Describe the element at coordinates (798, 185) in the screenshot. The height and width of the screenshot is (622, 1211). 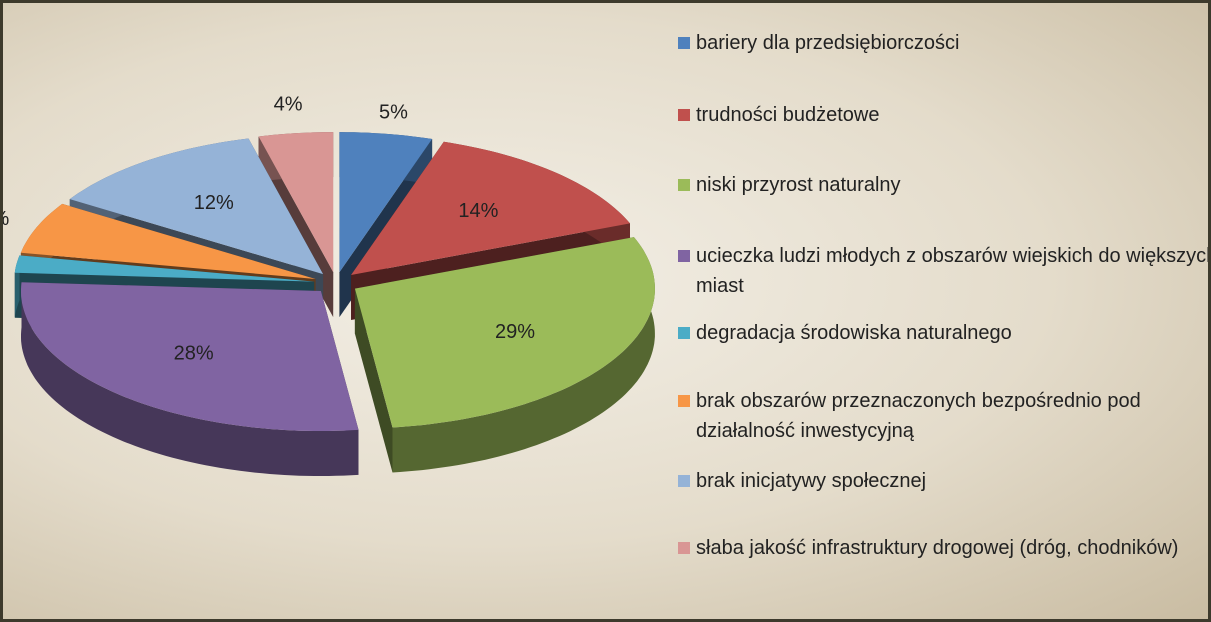
I see `legend-label: niski przyrost naturalny` at that location.